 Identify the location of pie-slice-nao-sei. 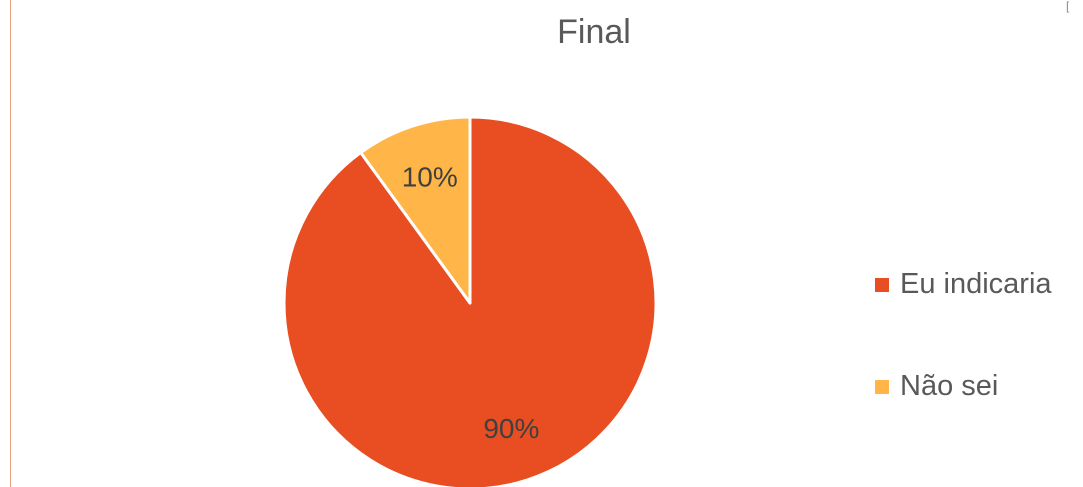
(415, 210).